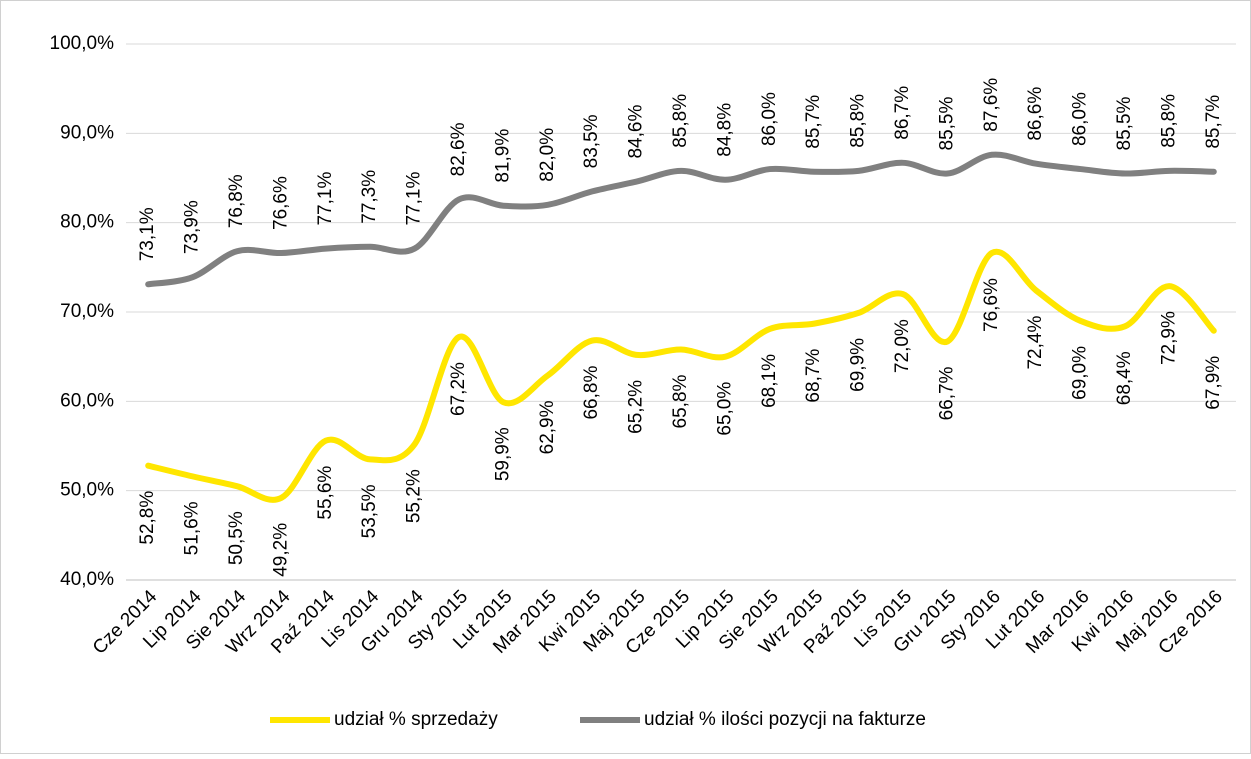 This screenshot has height=759, width=1251. I want to click on legend-label: udział % ilości pozycji na fakturze, so click(785, 719).